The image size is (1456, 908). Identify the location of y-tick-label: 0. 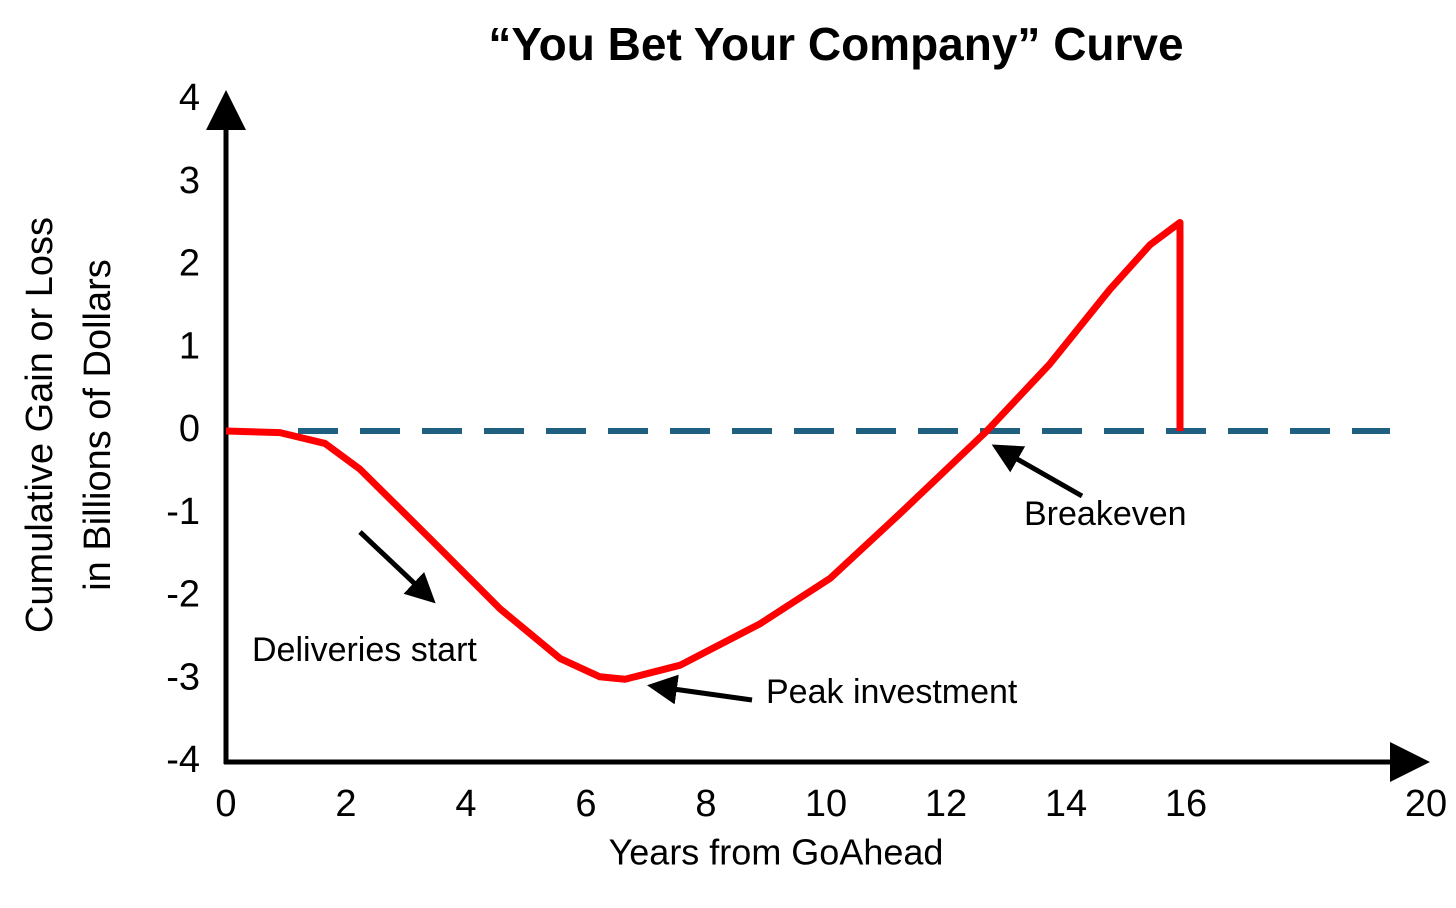
(189, 429).